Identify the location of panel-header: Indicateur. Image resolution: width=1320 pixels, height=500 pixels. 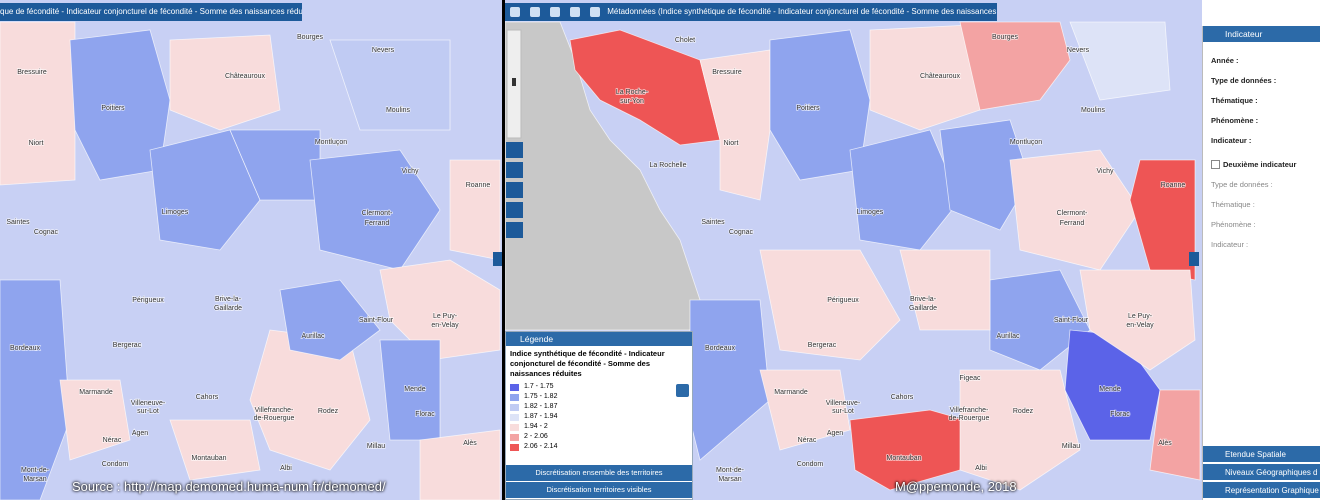
(1261, 34).